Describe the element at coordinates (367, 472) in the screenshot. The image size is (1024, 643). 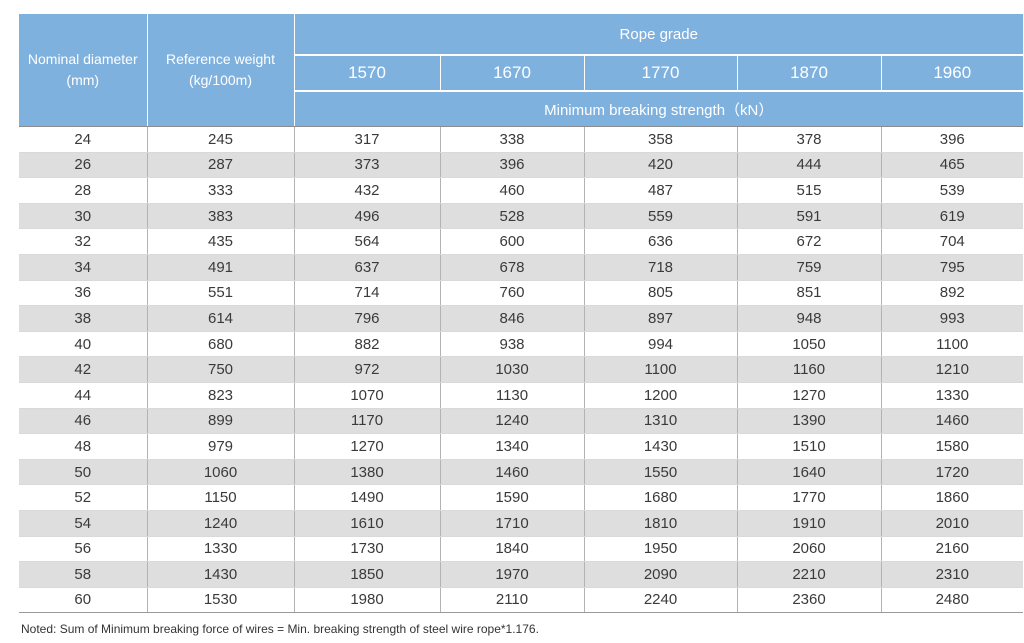
I see `cell-breaking-strength: 1380` at that location.